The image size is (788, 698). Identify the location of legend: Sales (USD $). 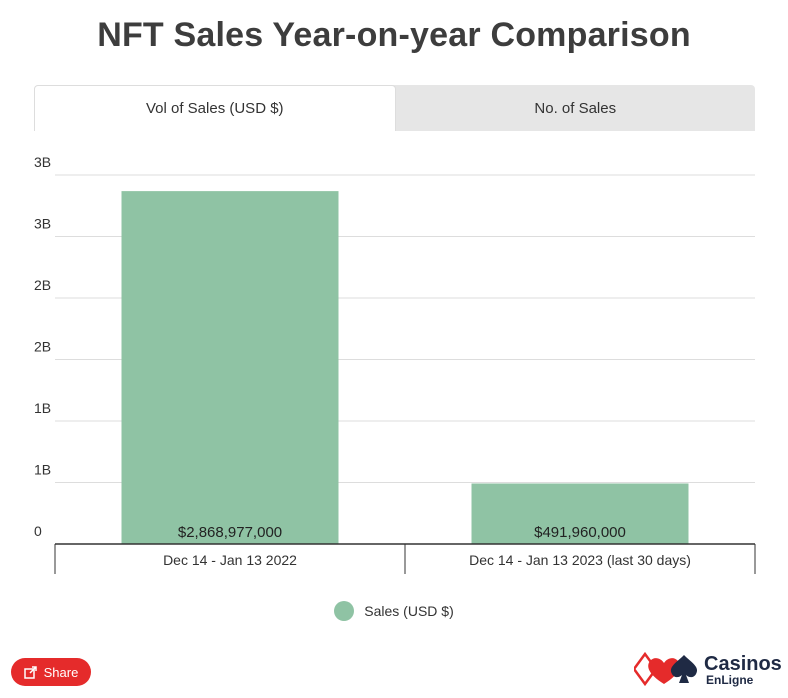
(394, 611).